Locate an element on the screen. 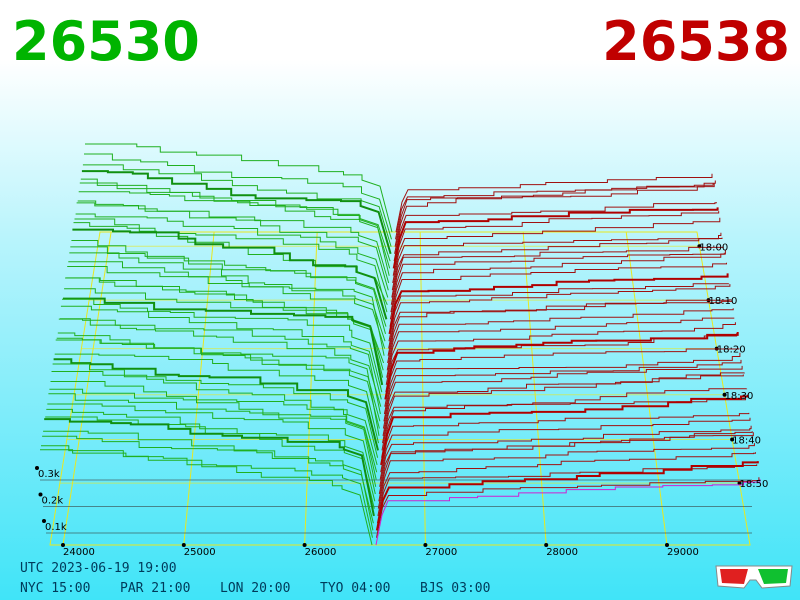 Image resolution: width=800 pixels, height=600 pixels. time-label: 18:40 is located at coordinates (746, 441).